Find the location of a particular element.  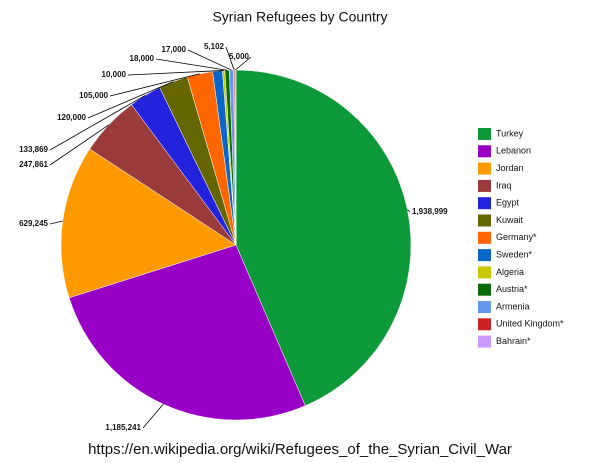

legend-label: Iraq is located at coordinates (504, 185).